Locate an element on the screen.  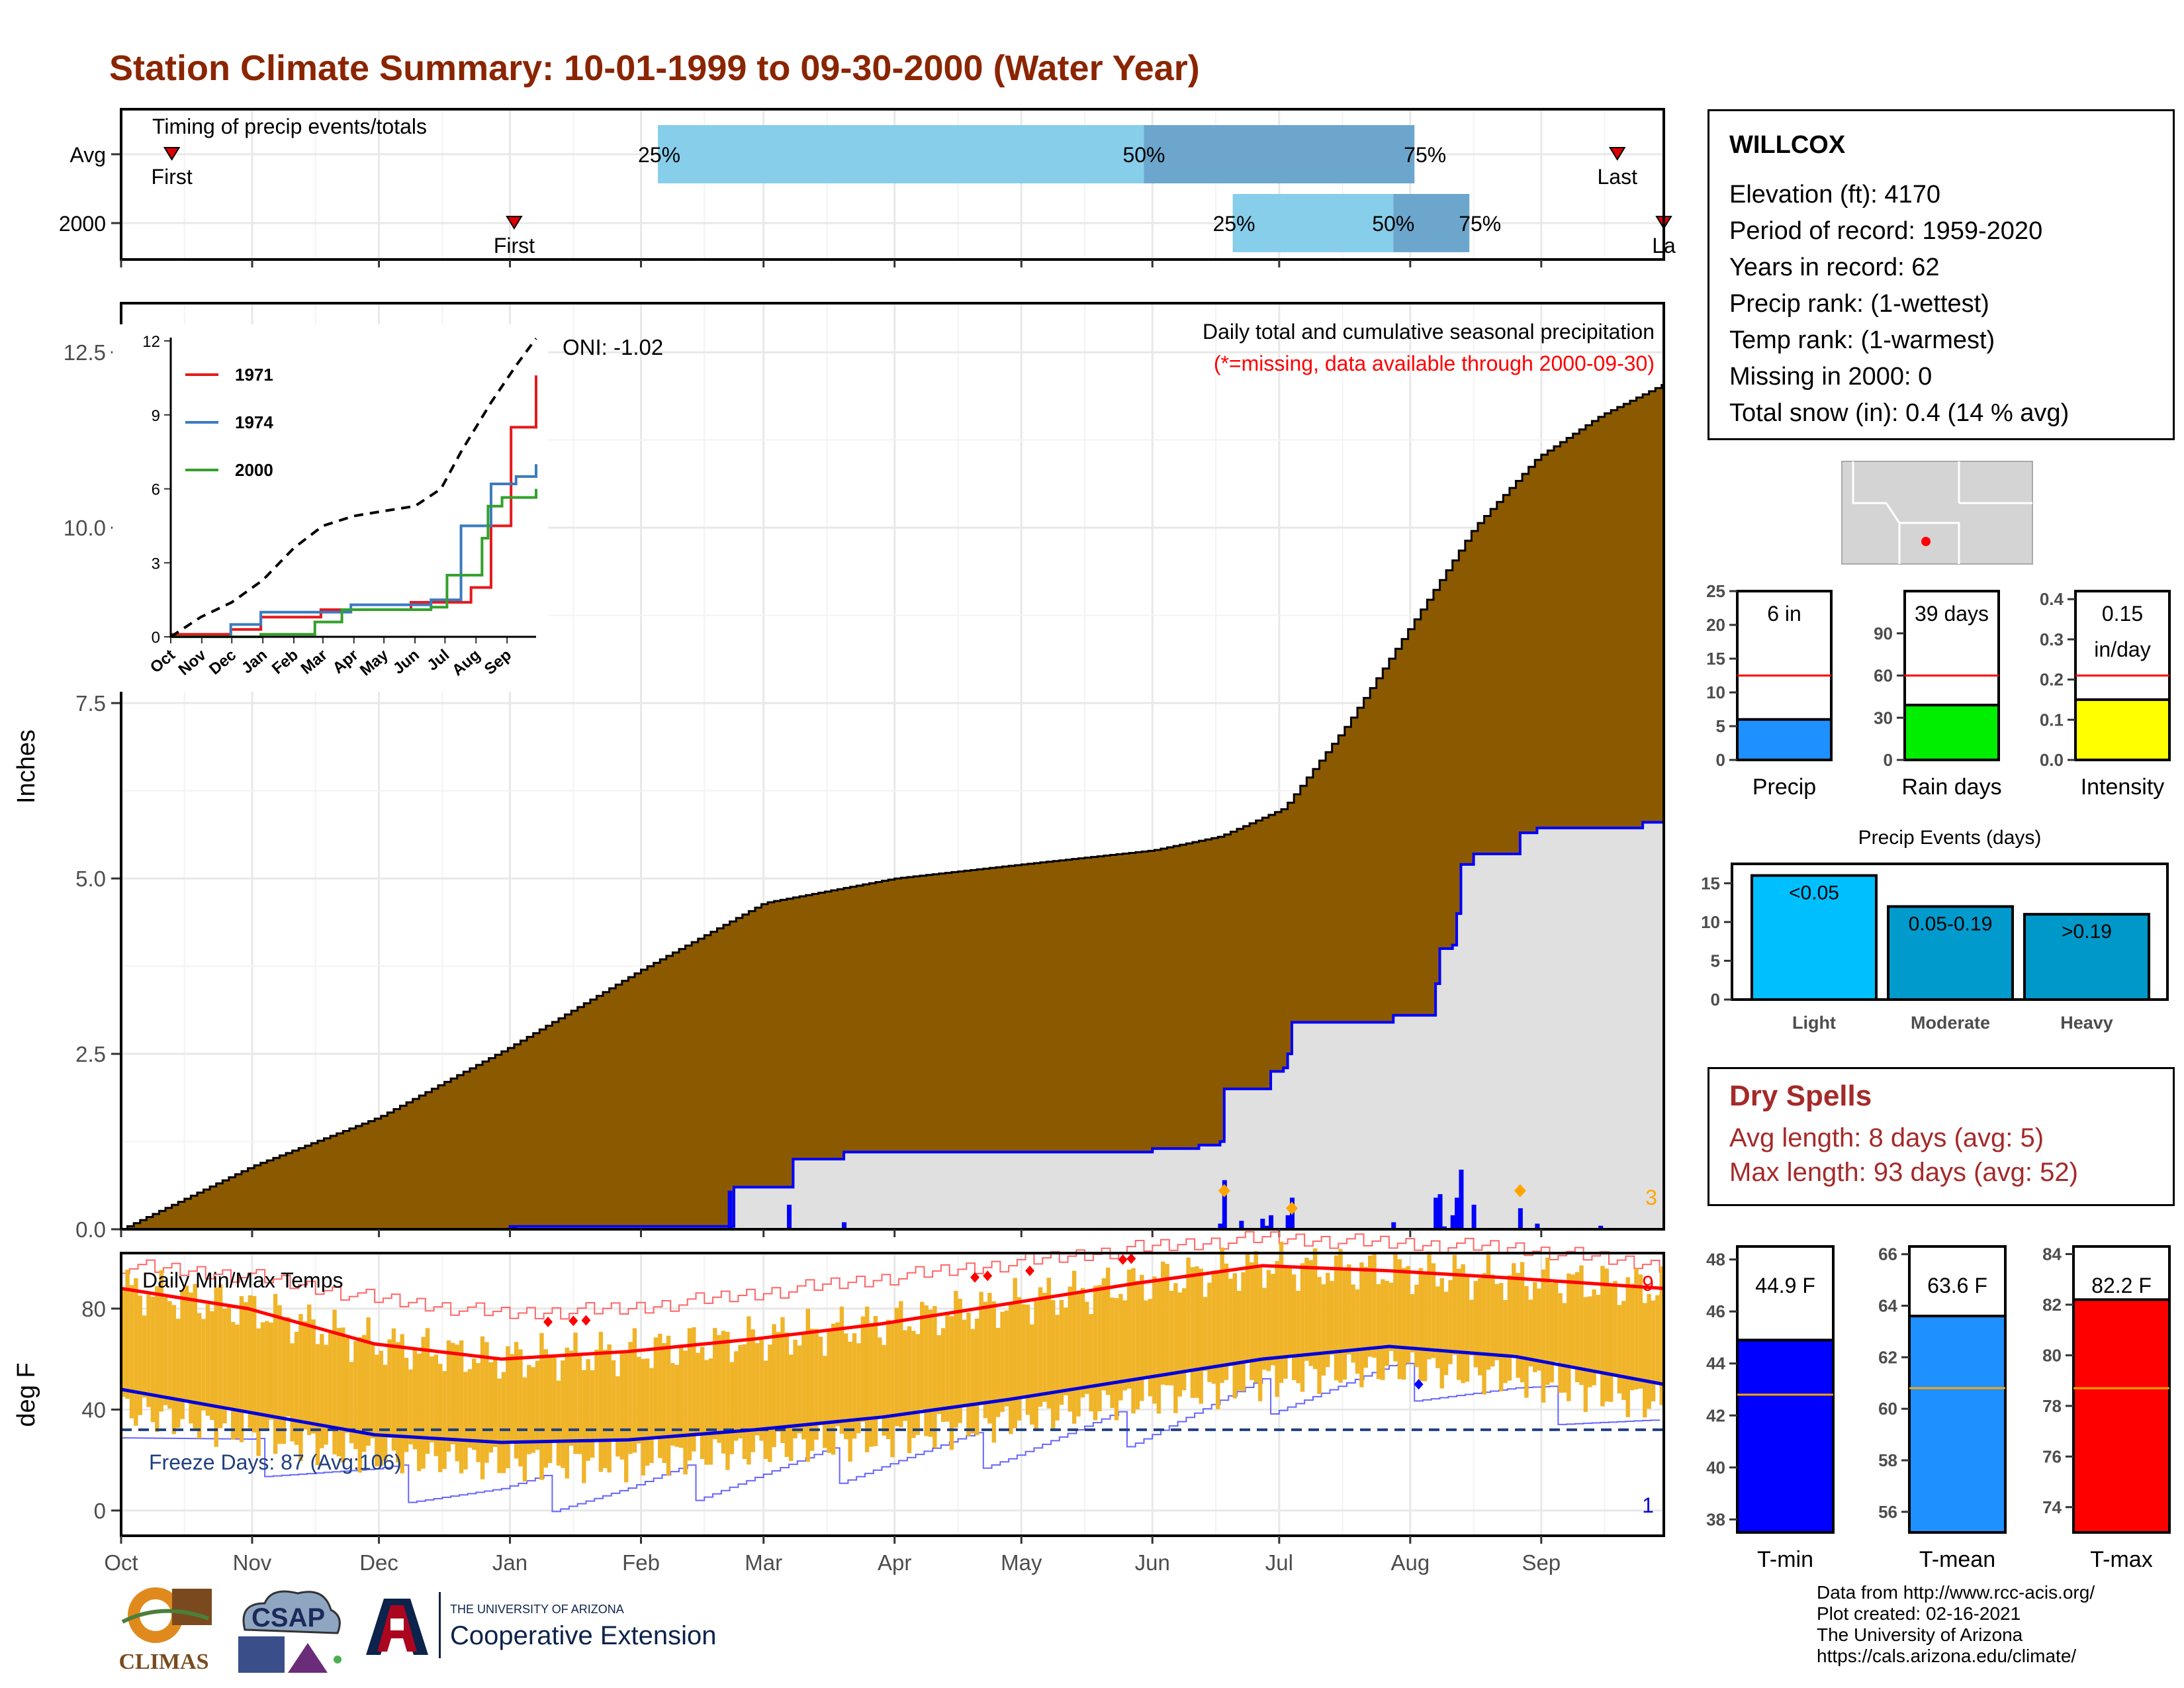
event-bar-label: 0.05-0.19 is located at coordinates (1951, 924).